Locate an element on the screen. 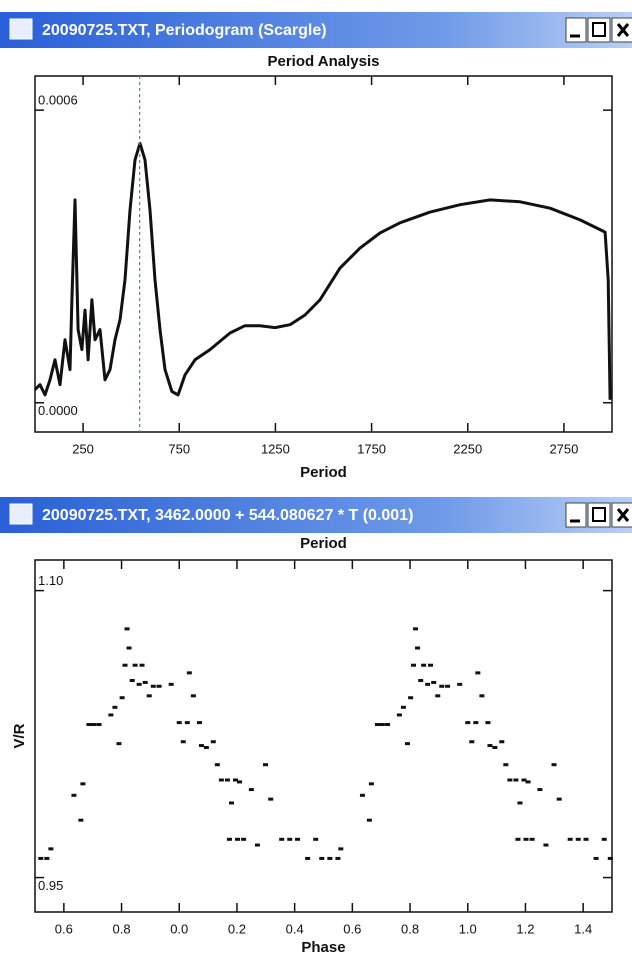 Image resolution: width=632 pixels, height=973 pixels. x-tick-label: 1750 is located at coordinates (371, 448).